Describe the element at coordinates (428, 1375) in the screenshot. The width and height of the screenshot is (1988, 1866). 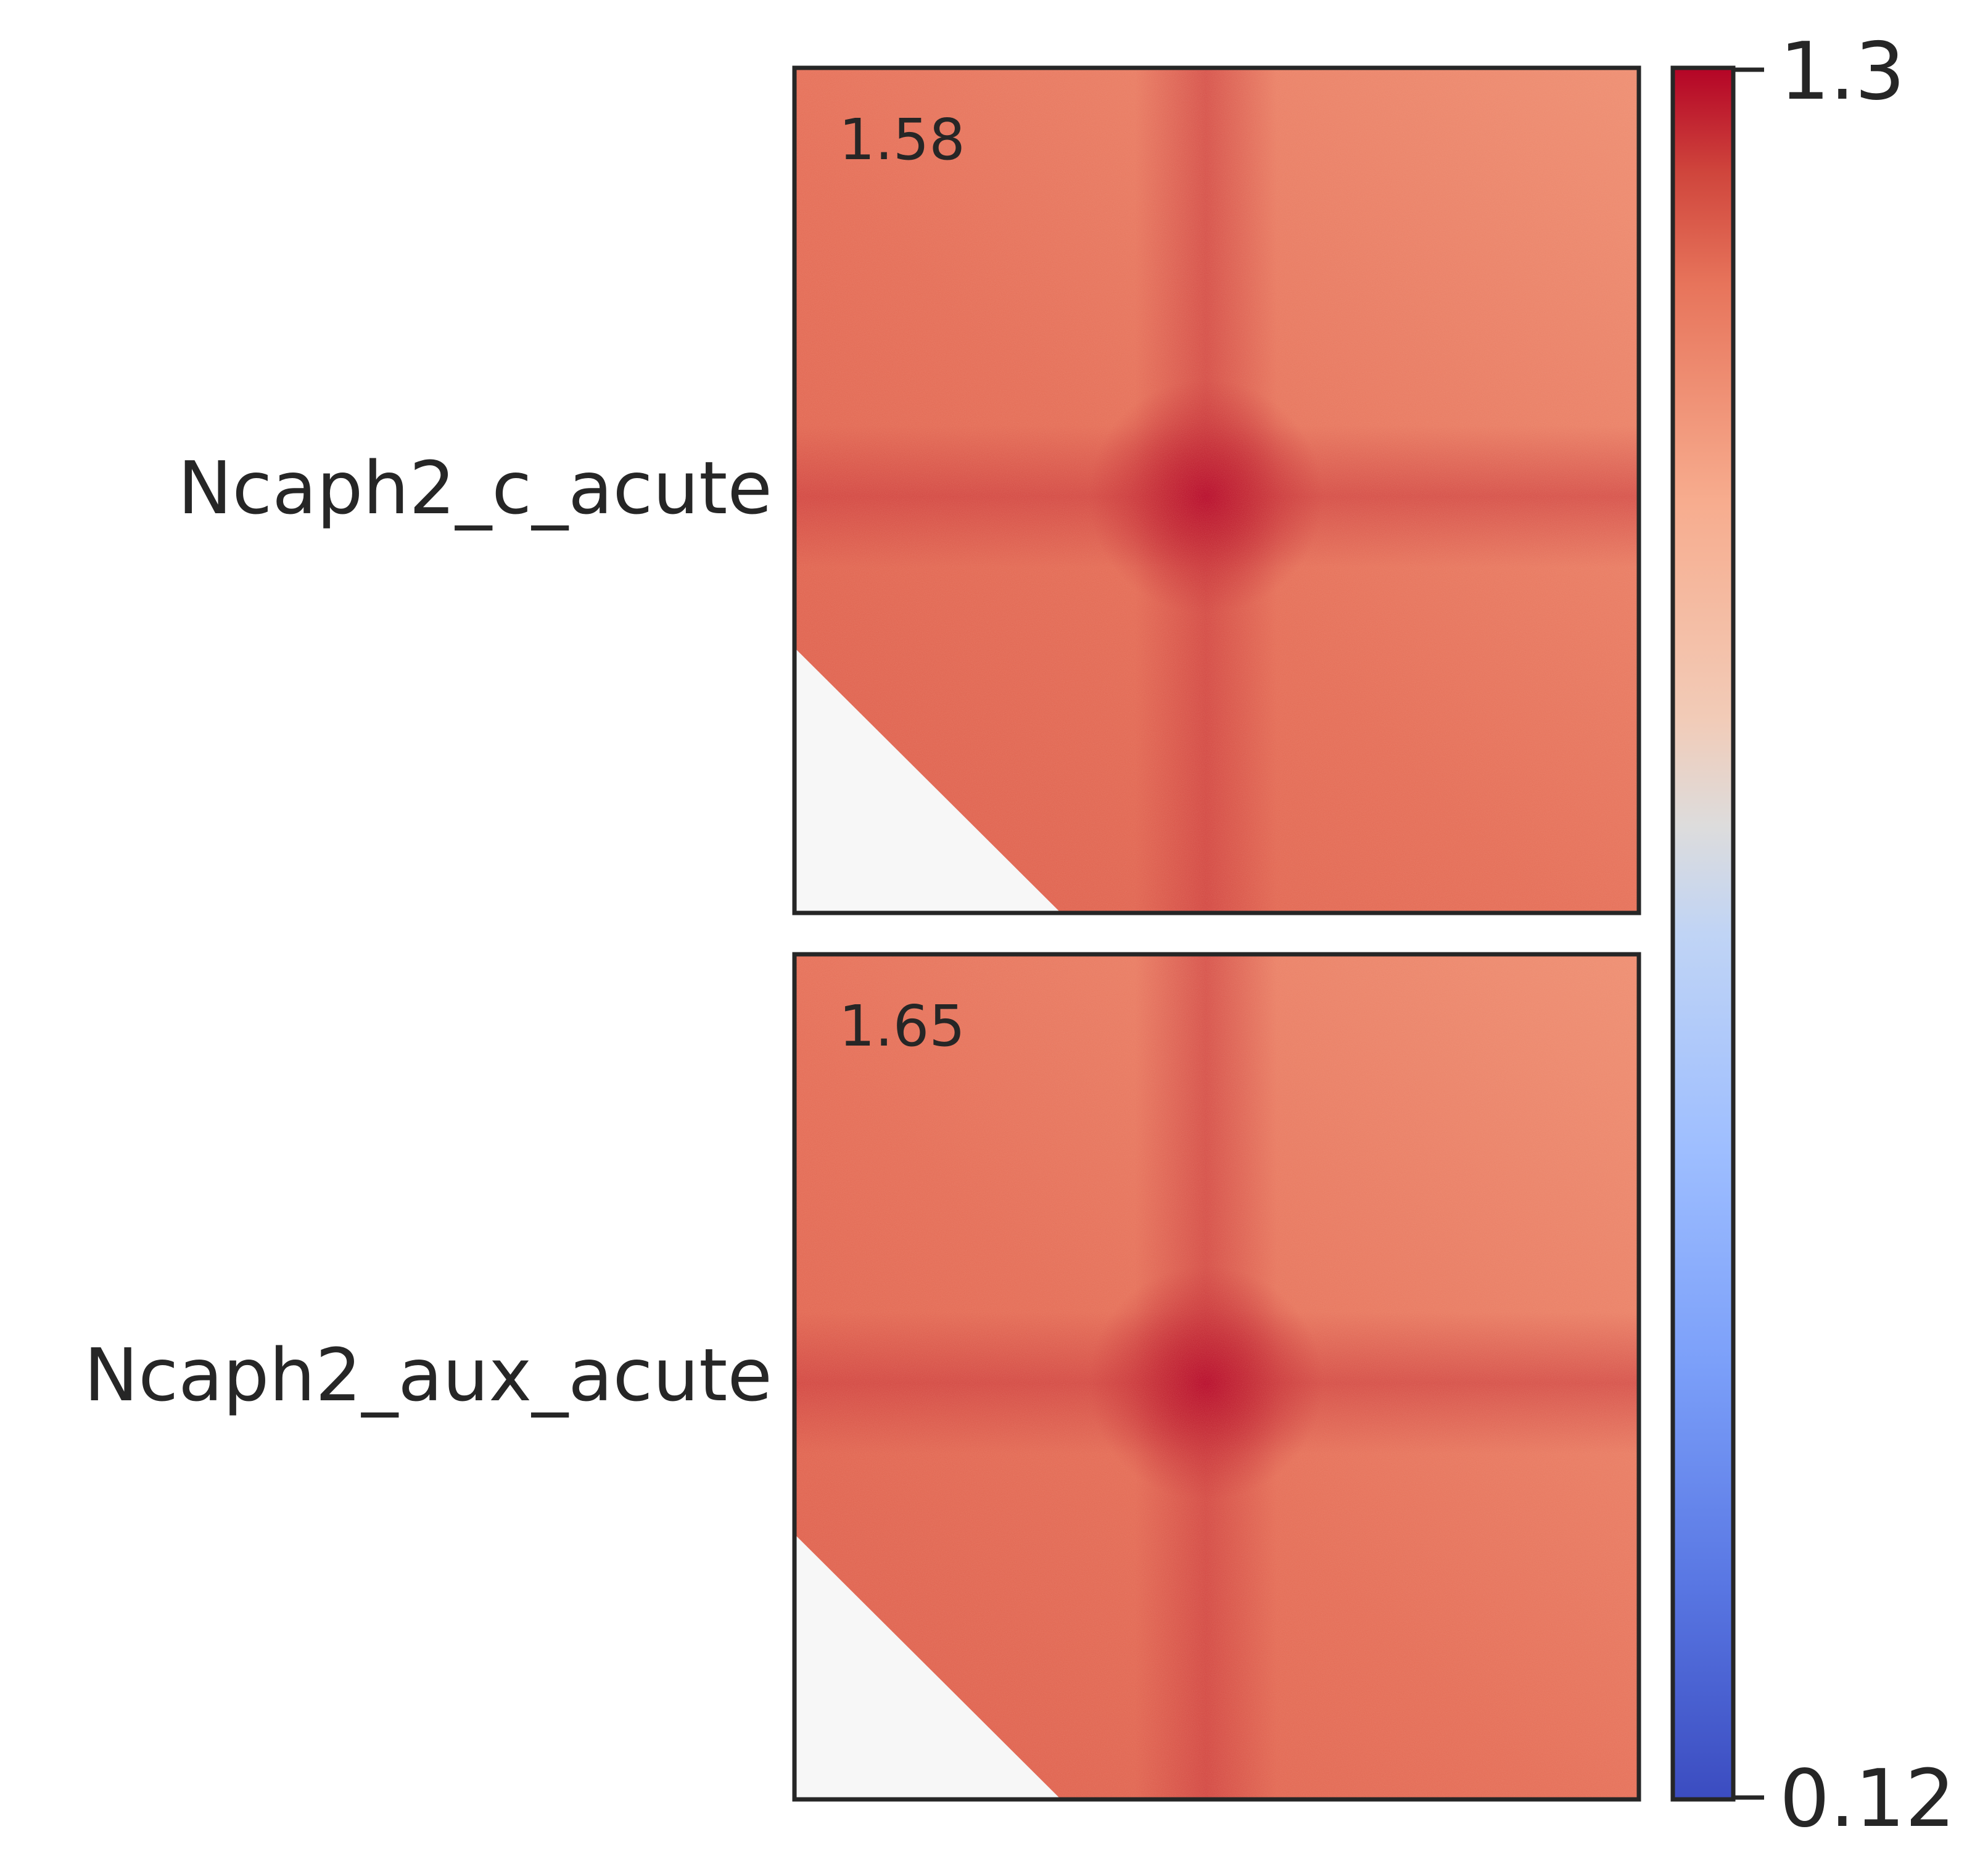
I see `panel-2-row-label: Ncaph2_aux_acute` at that location.